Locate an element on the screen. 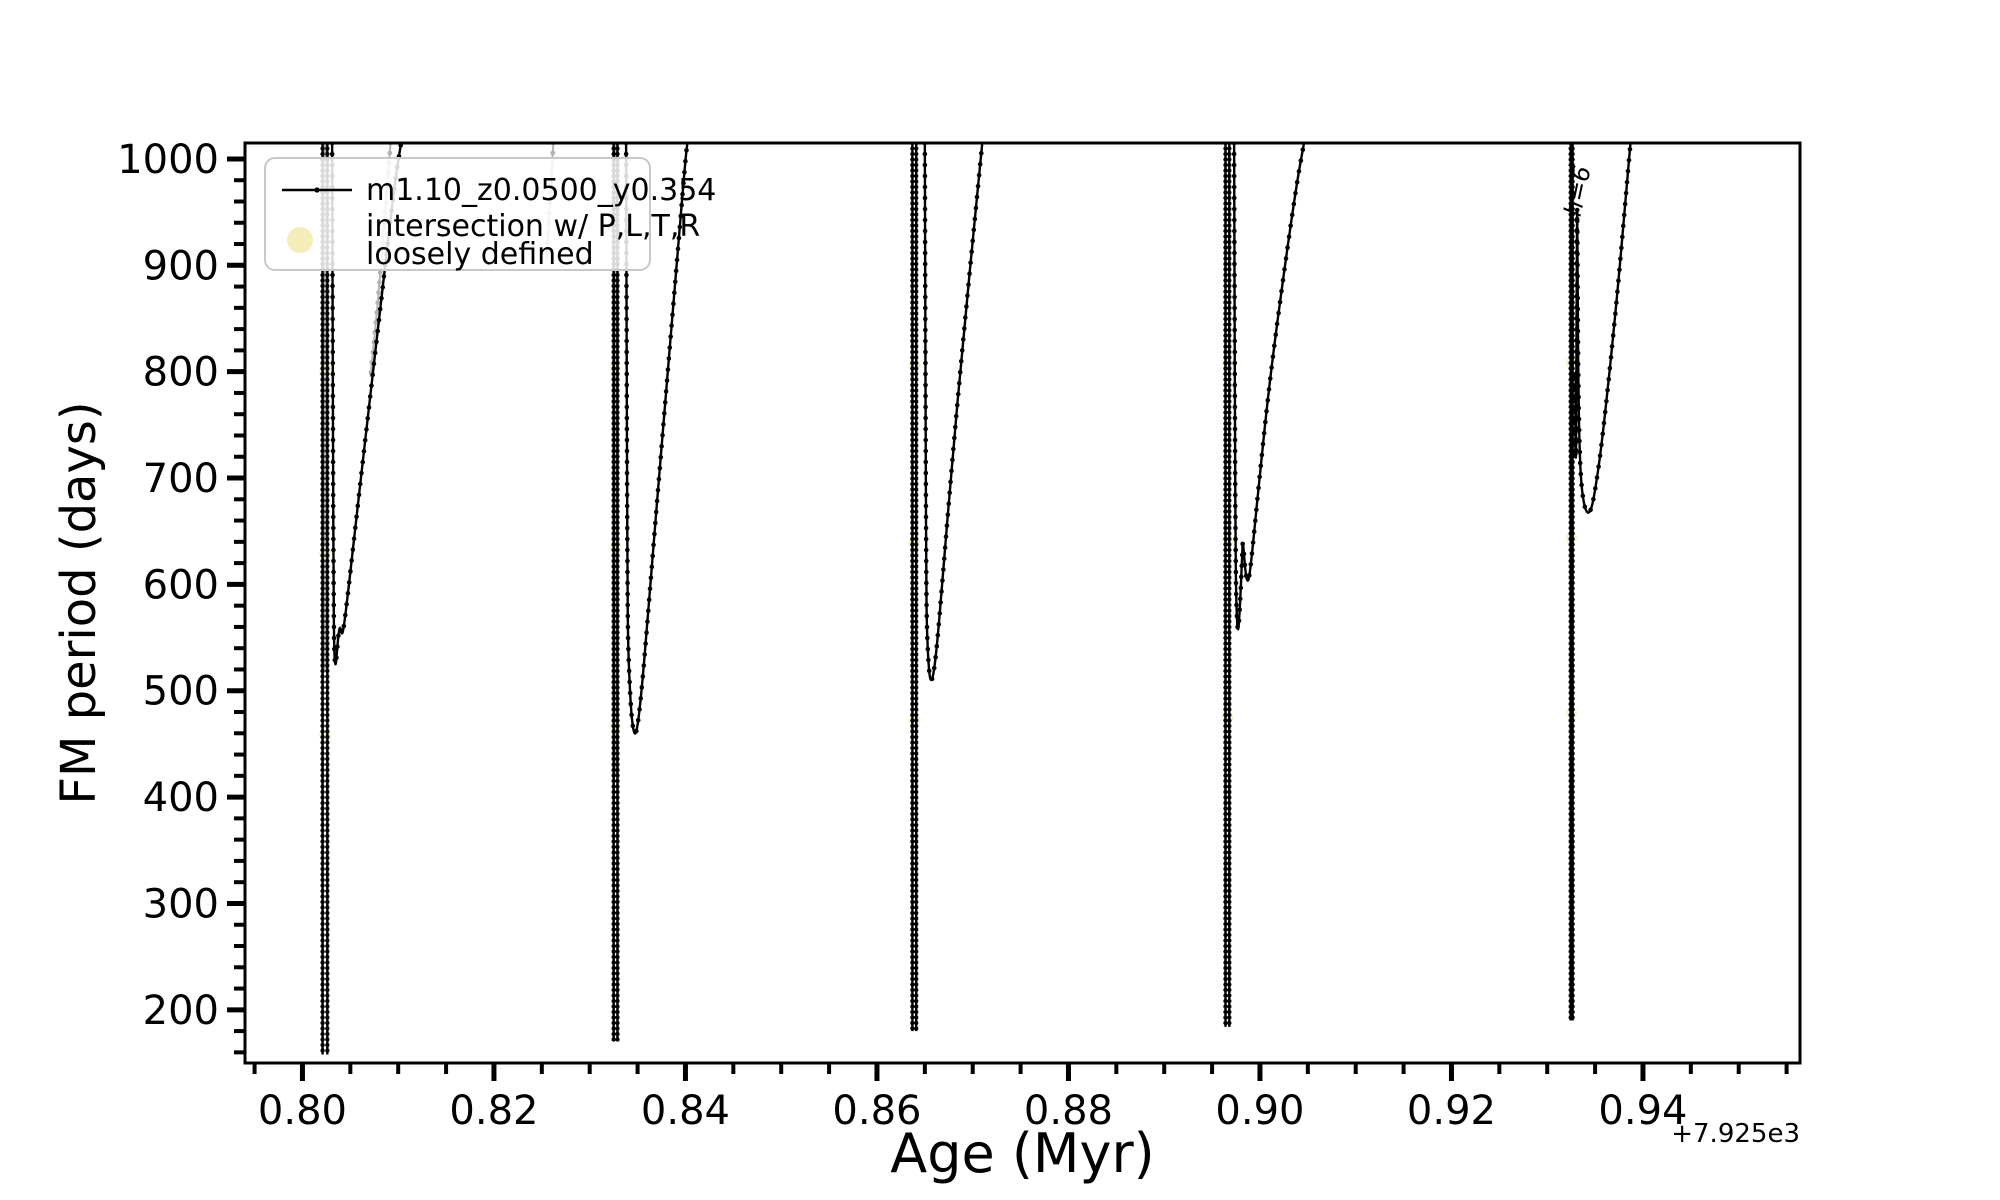 Image resolution: width=2000 pixels, height=1200 pixels. y-tick-label: 1000 is located at coordinates (168, 160).